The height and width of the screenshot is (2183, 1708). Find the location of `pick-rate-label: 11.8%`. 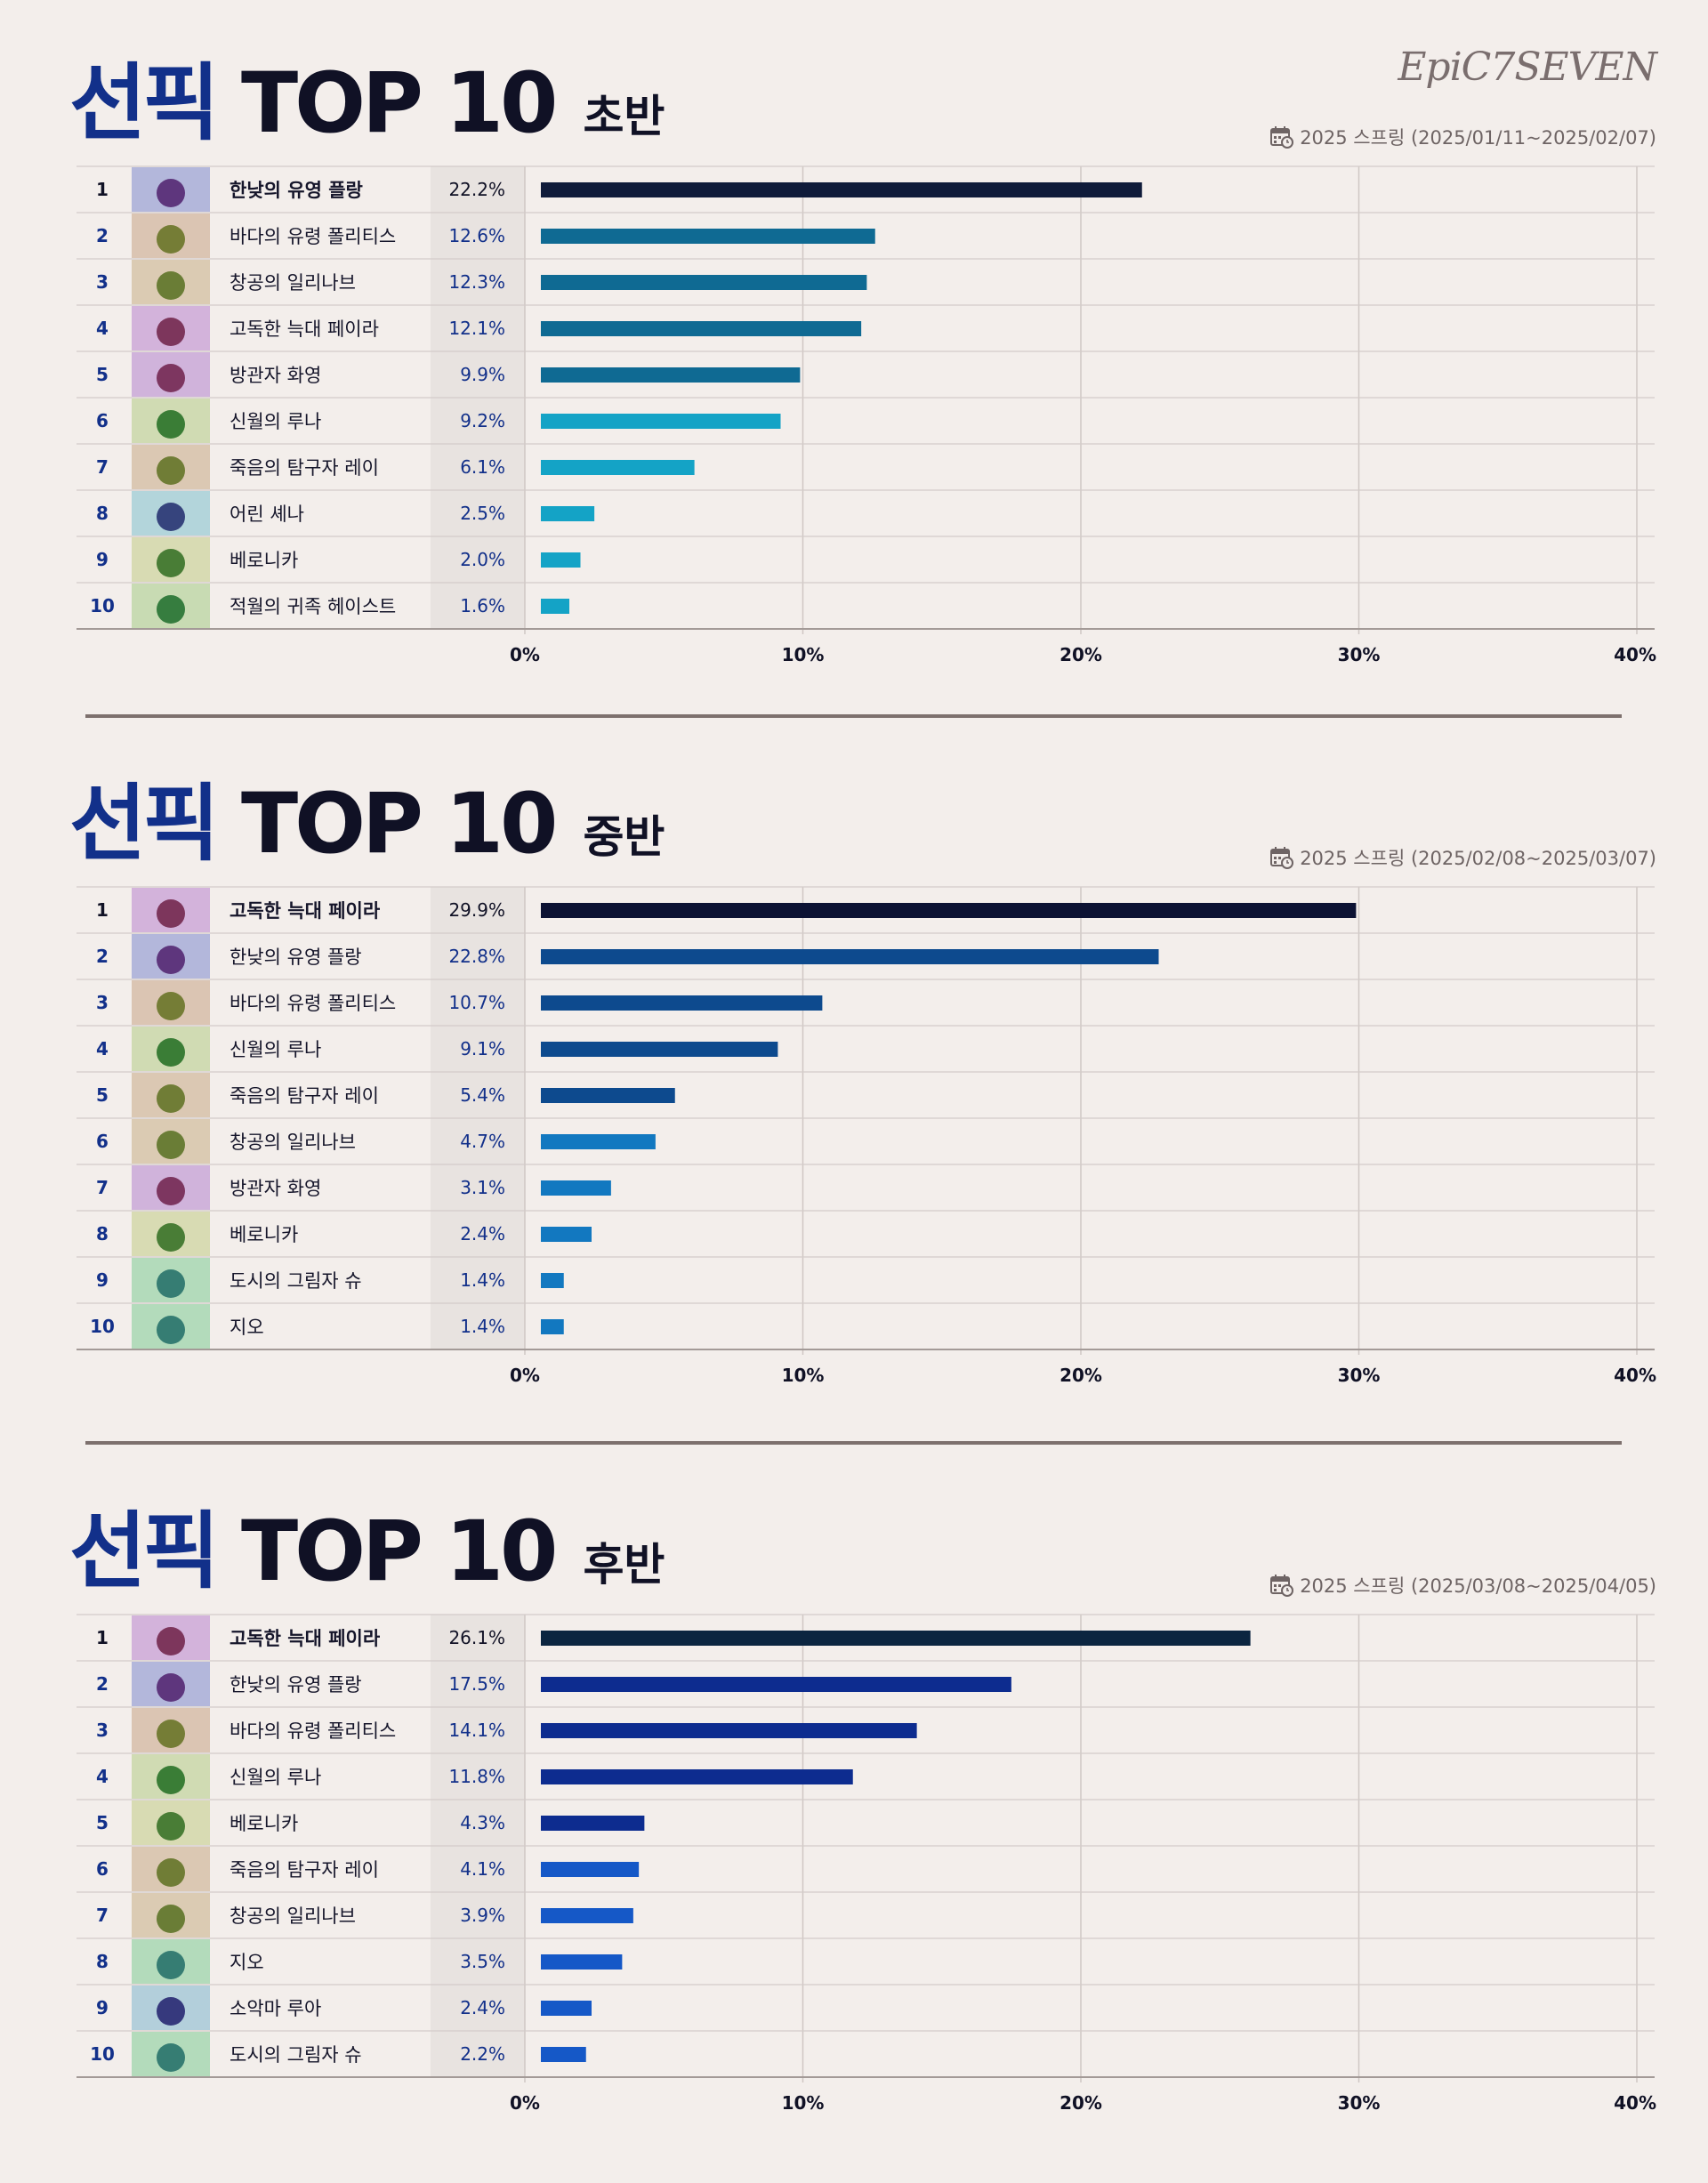

pick-rate-label: 11.8% is located at coordinates (476, 1776).